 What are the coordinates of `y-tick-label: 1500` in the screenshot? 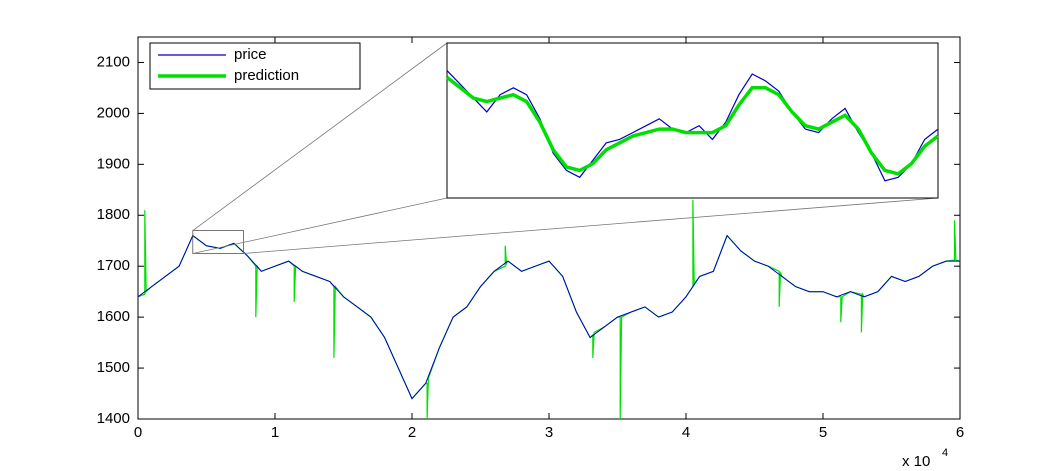 It's located at (113, 367).